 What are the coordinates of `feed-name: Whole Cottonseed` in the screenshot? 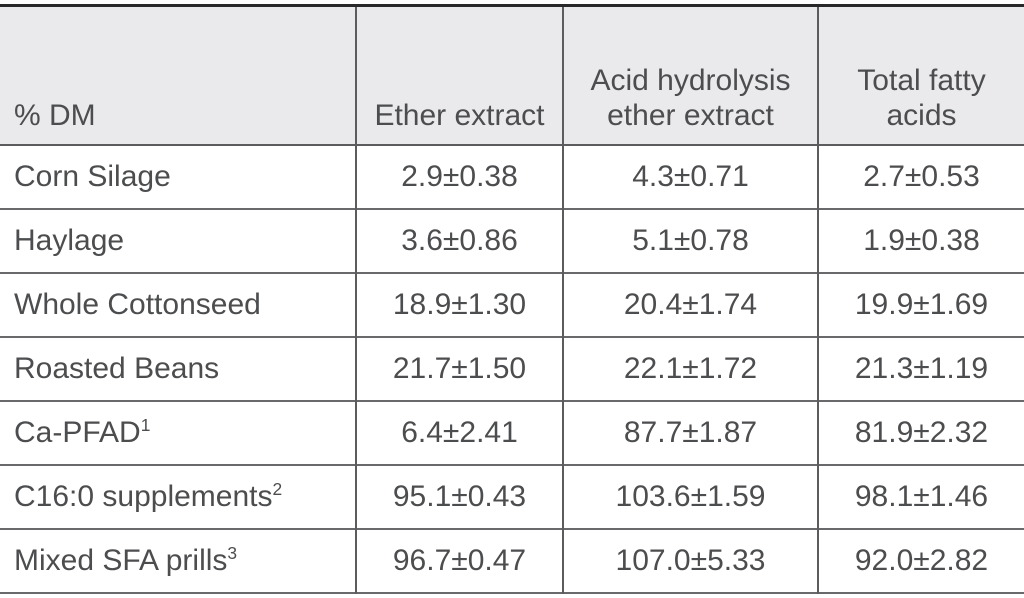 It's located at (137, 304).